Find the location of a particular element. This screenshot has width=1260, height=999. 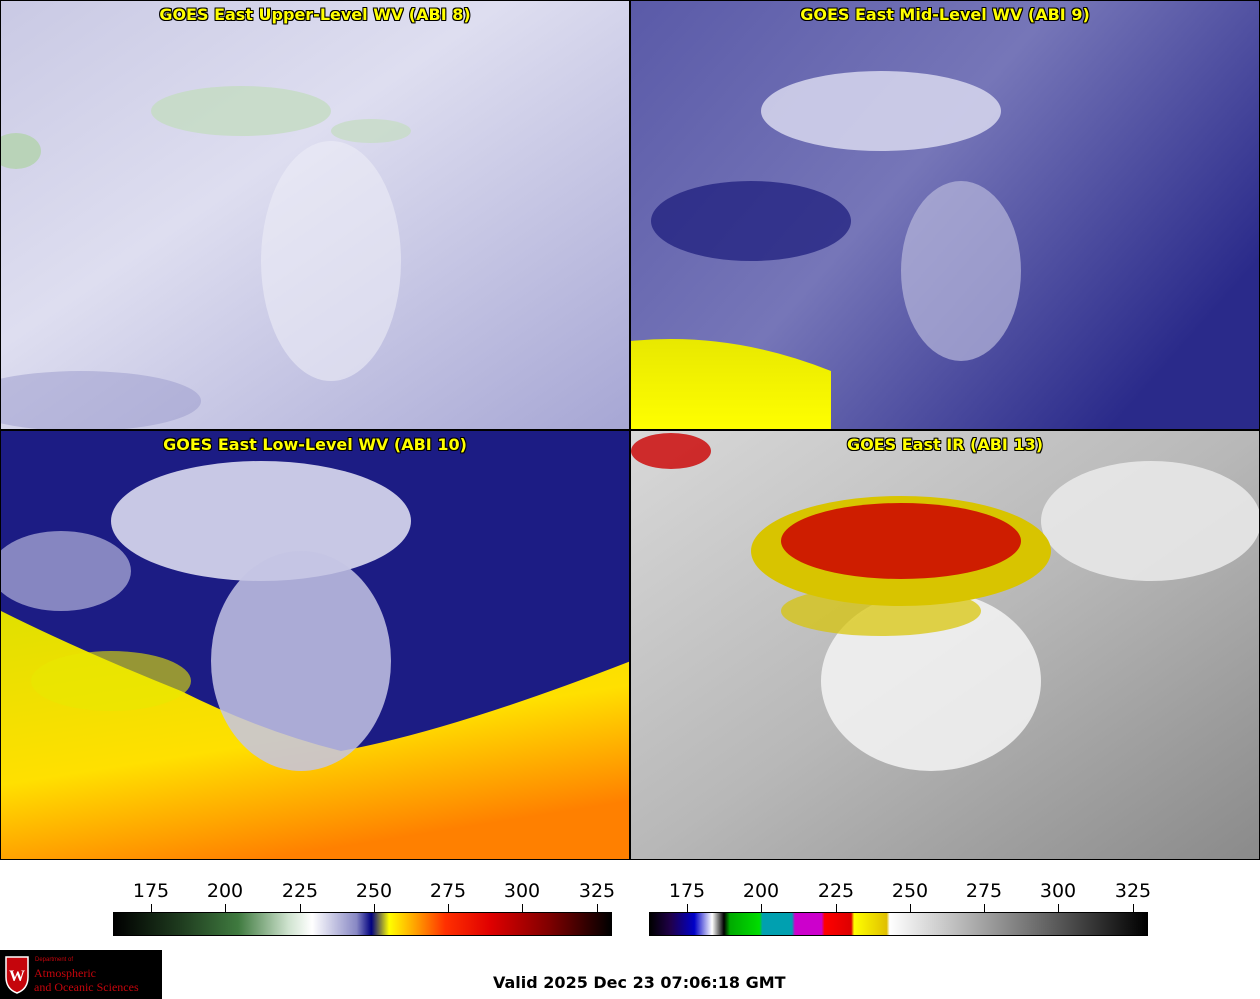

wv-colorbar is located at coordinates (362, 924).